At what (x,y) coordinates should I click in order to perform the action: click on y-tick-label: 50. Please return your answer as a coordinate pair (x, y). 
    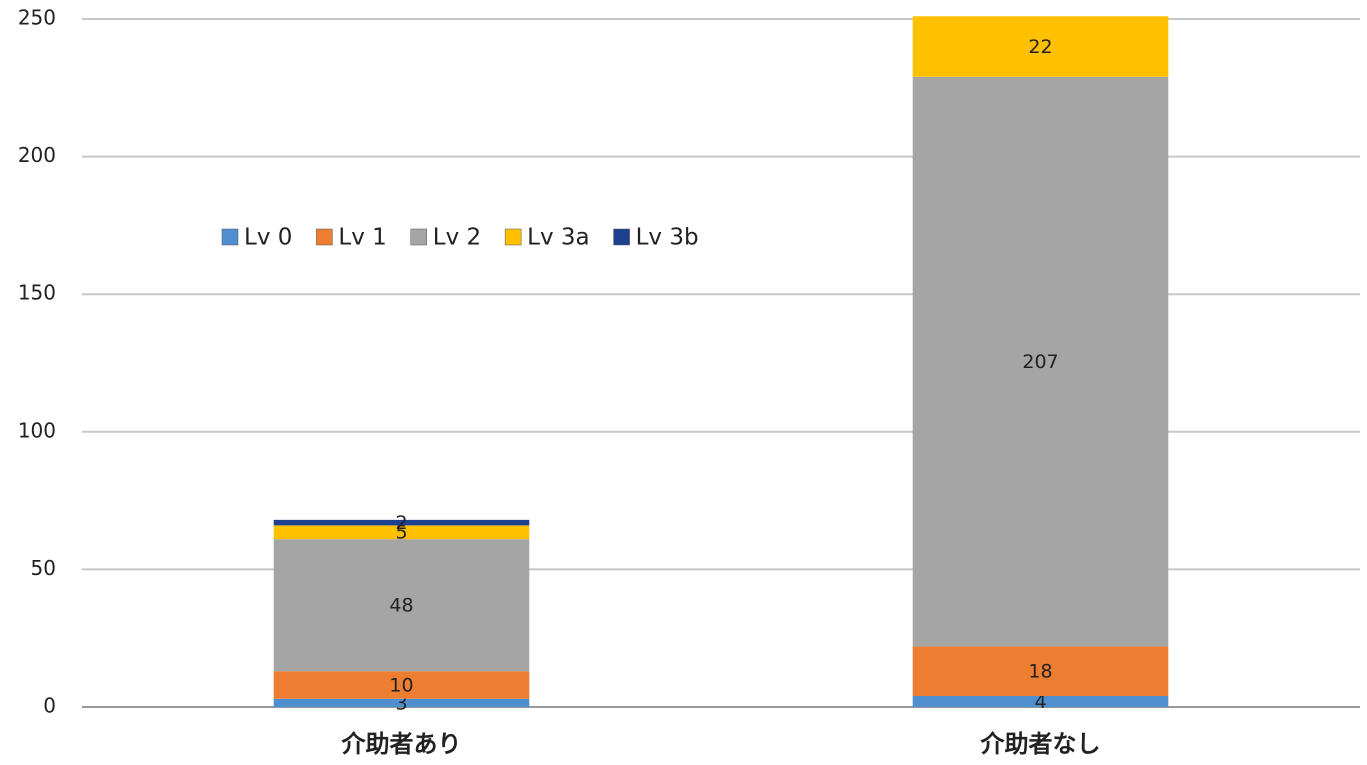
    Looking at the image, I should click on (43, 568).